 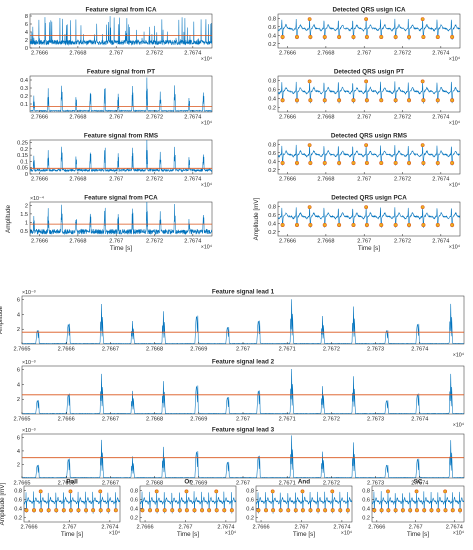 I want to click on y-tick-label: 4, so click(x=18, y=315).